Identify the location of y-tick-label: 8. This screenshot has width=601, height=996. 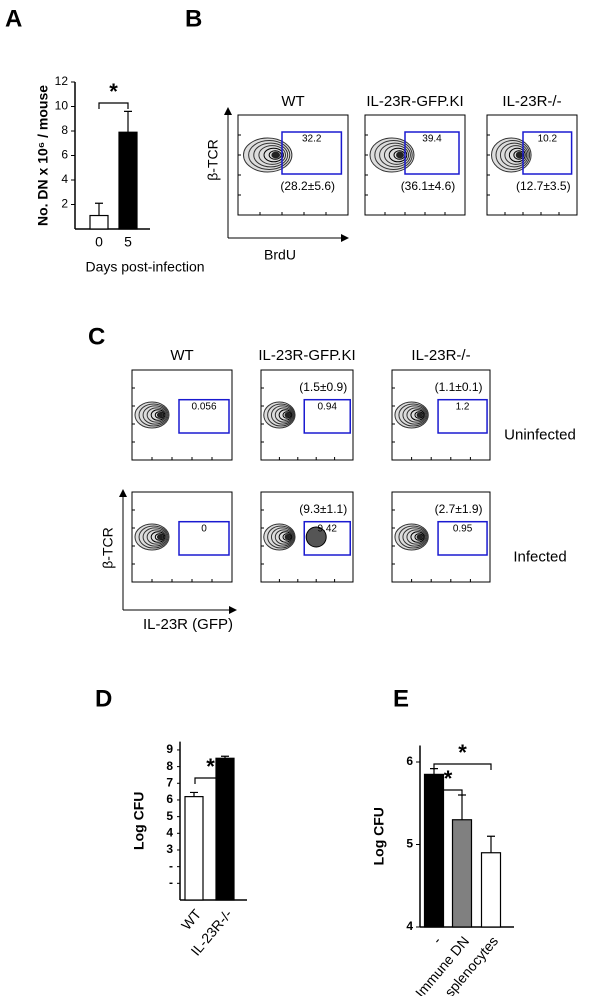
(169, 766).